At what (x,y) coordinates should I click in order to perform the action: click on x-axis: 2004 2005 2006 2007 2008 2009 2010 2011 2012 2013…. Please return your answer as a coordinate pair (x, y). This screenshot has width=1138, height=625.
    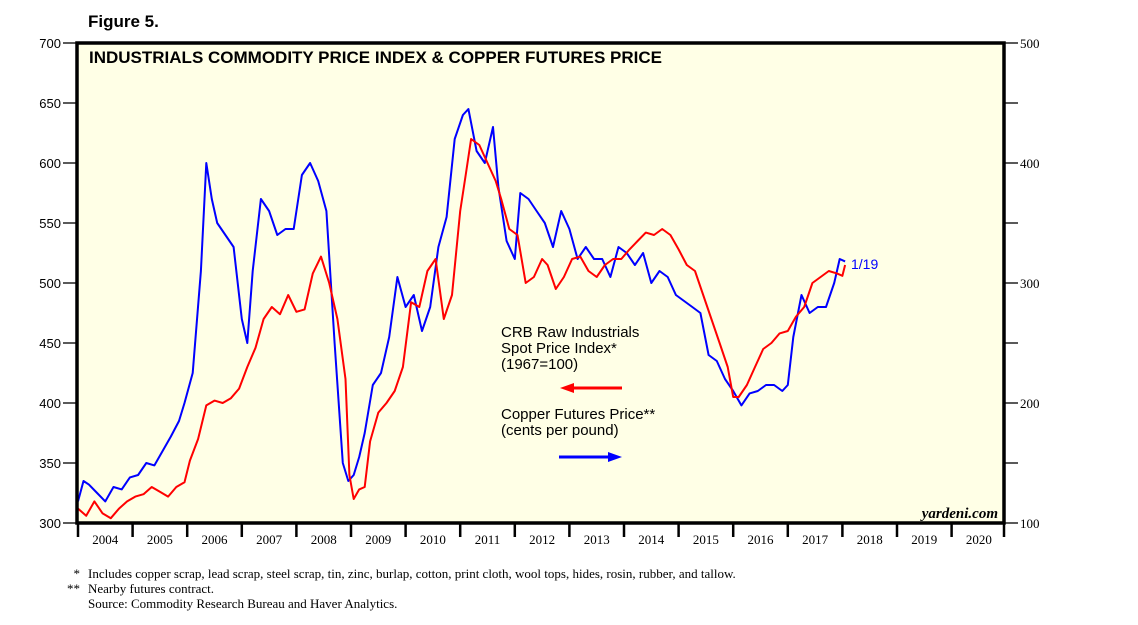
    Looking at the image, I should click on (541, 535).